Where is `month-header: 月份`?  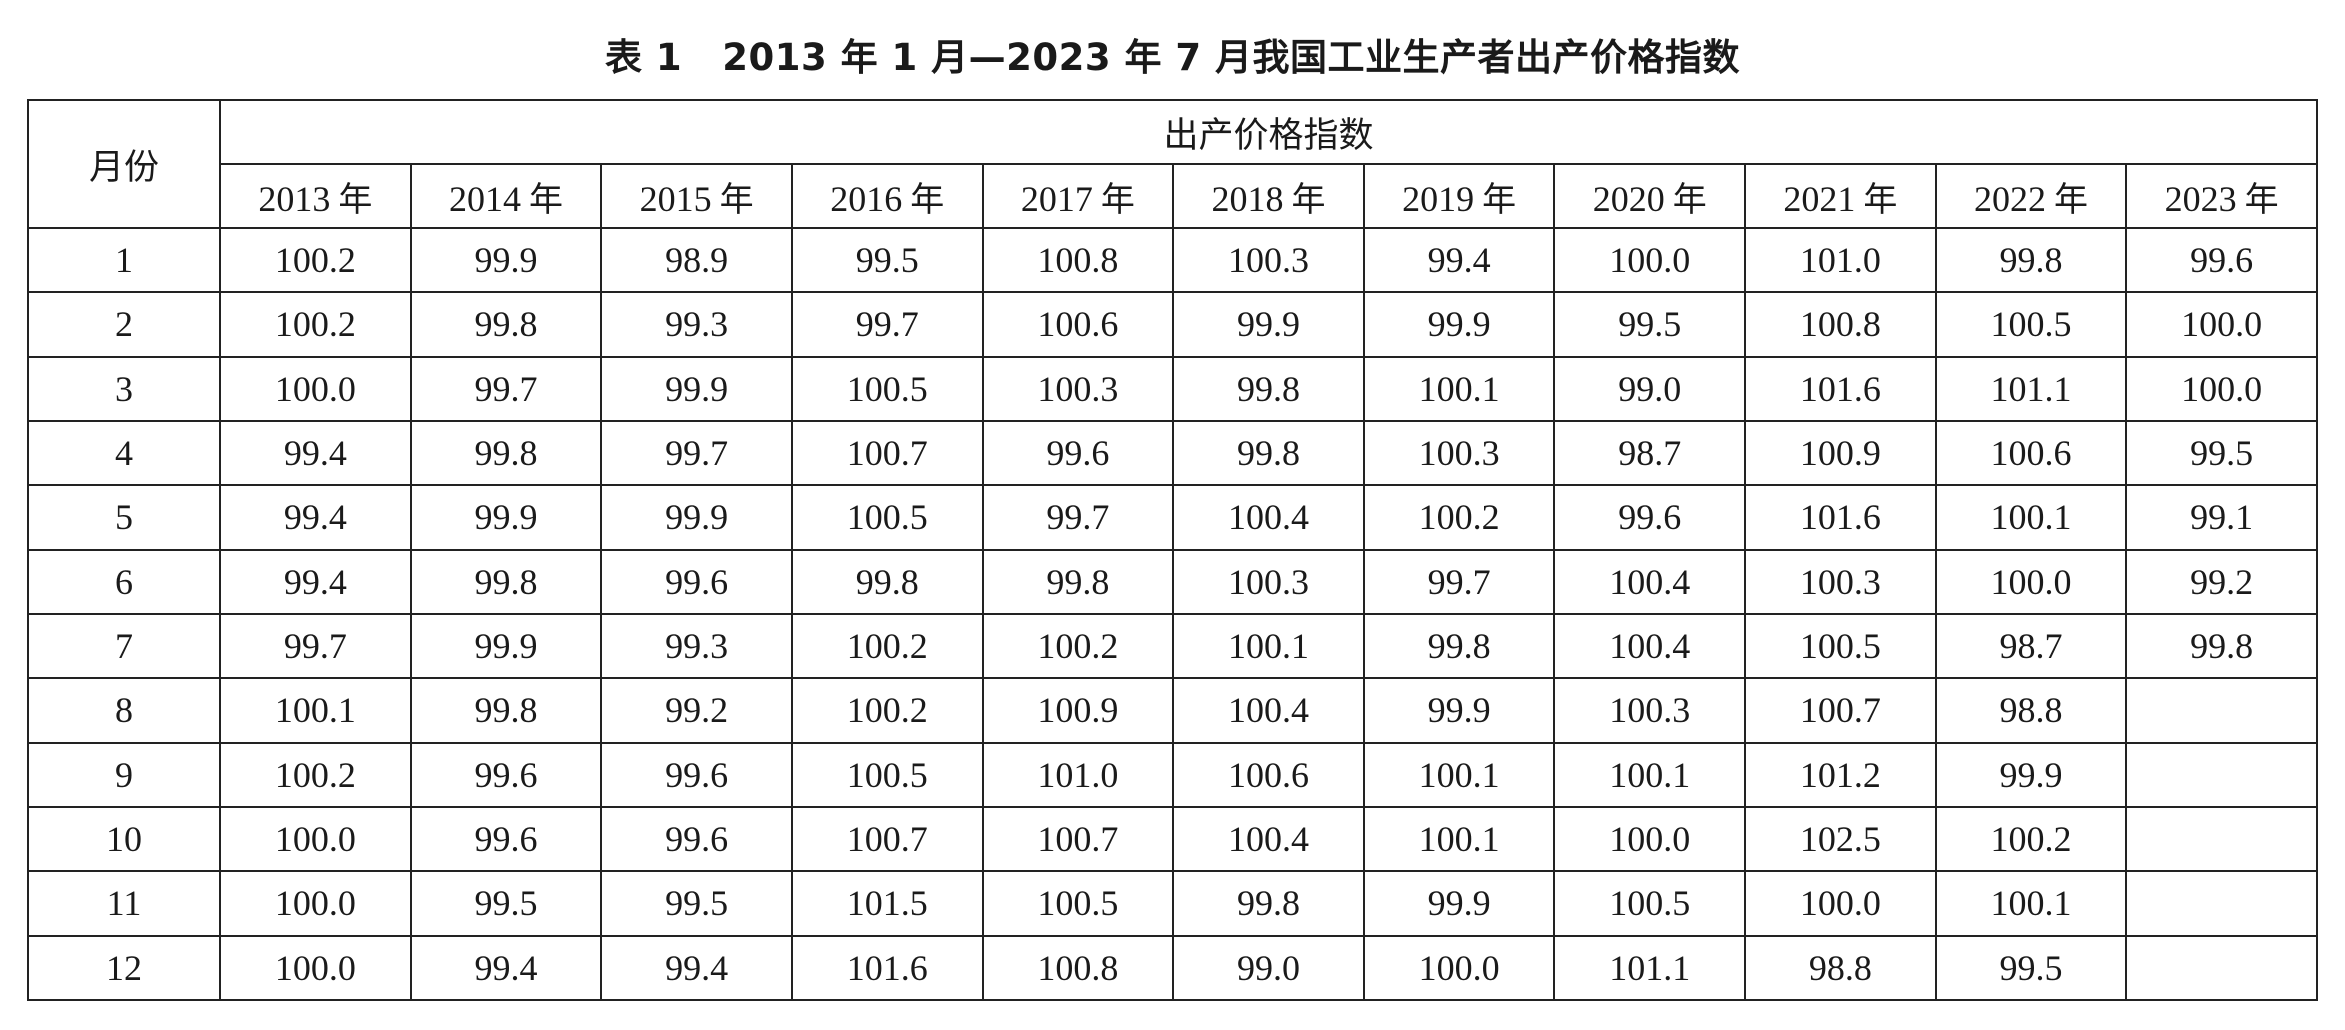
month-header: 月份 is located at coordinates (124, 164).